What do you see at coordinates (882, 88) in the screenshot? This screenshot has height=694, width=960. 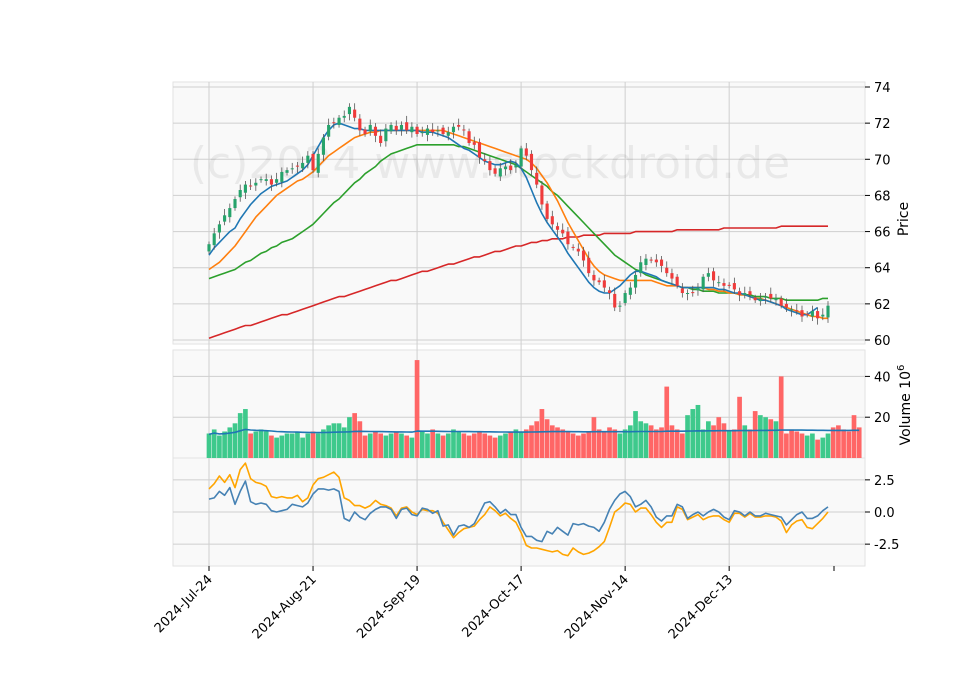 I see `price-tick-label: 74` at bounding box center [882, 88].